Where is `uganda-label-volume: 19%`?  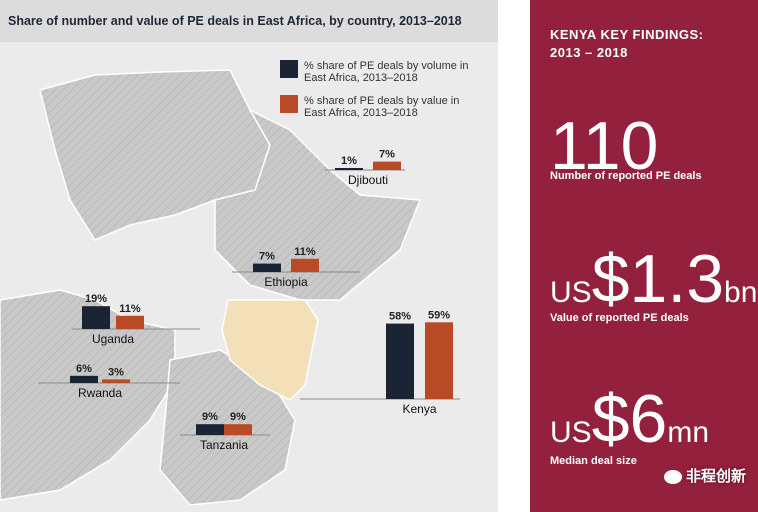 uganda-label-volume: 19% is located at coordinates (96, 299).